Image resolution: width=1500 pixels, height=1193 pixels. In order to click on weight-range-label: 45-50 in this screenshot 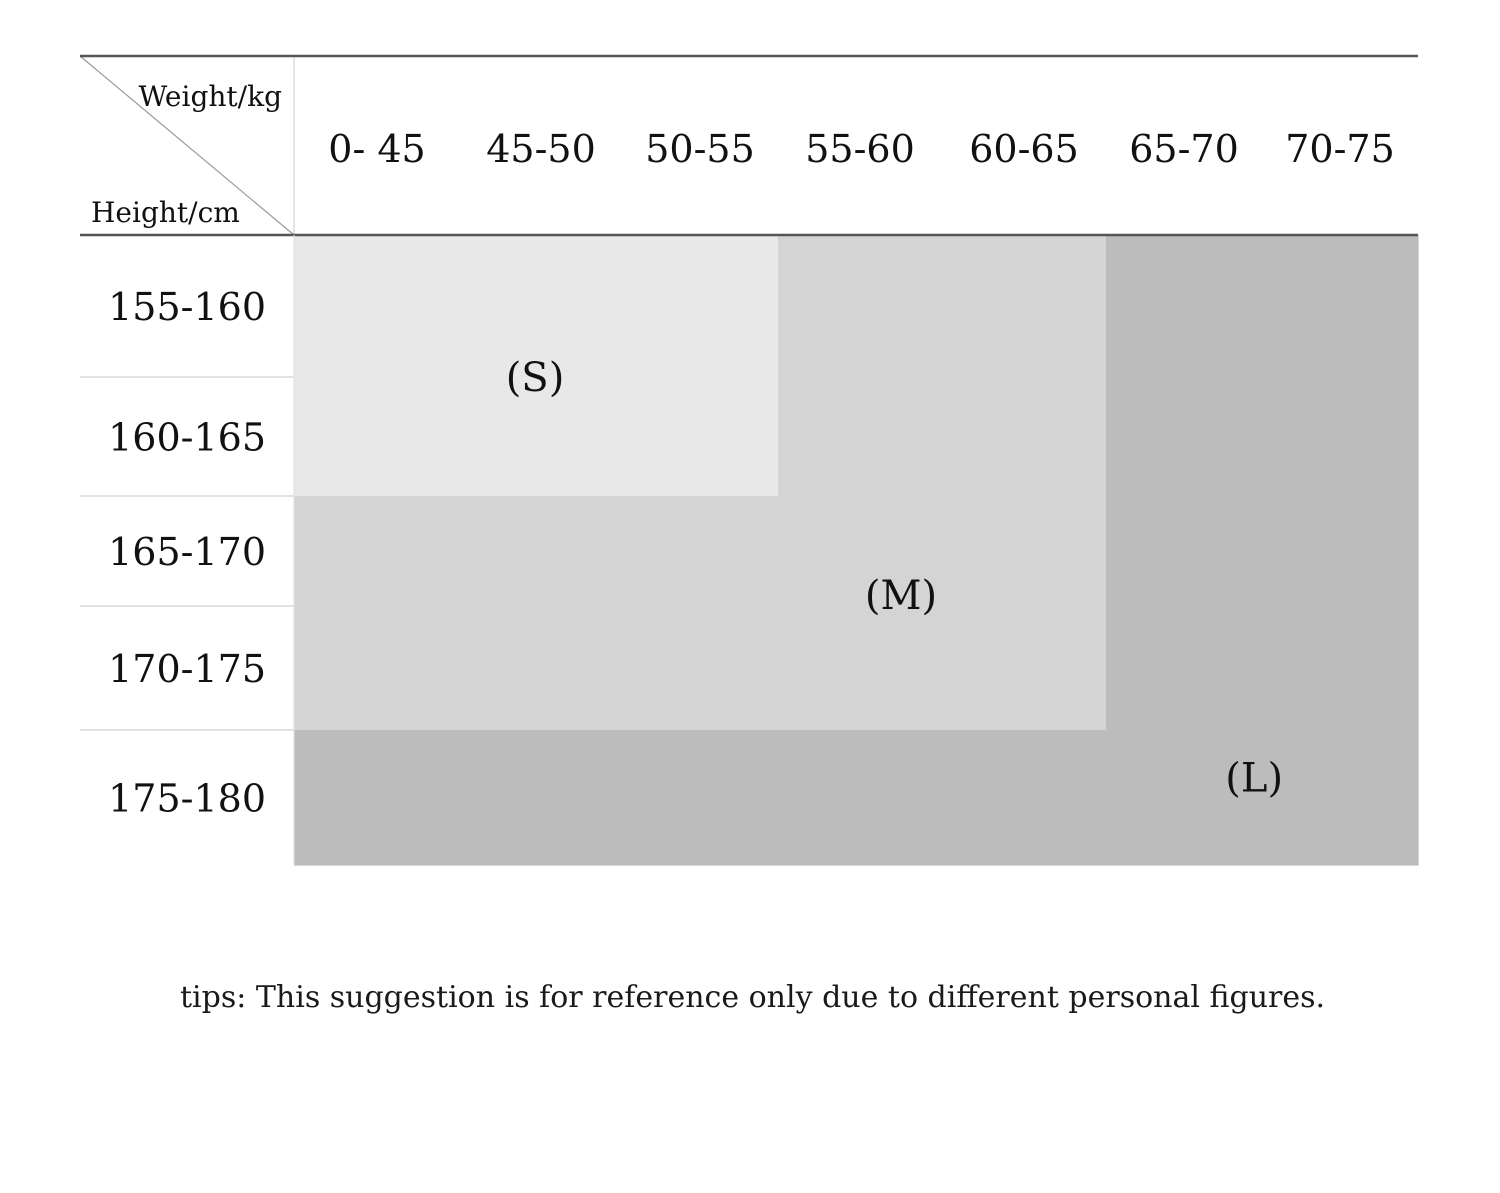, I will do `click(541, 149)`.